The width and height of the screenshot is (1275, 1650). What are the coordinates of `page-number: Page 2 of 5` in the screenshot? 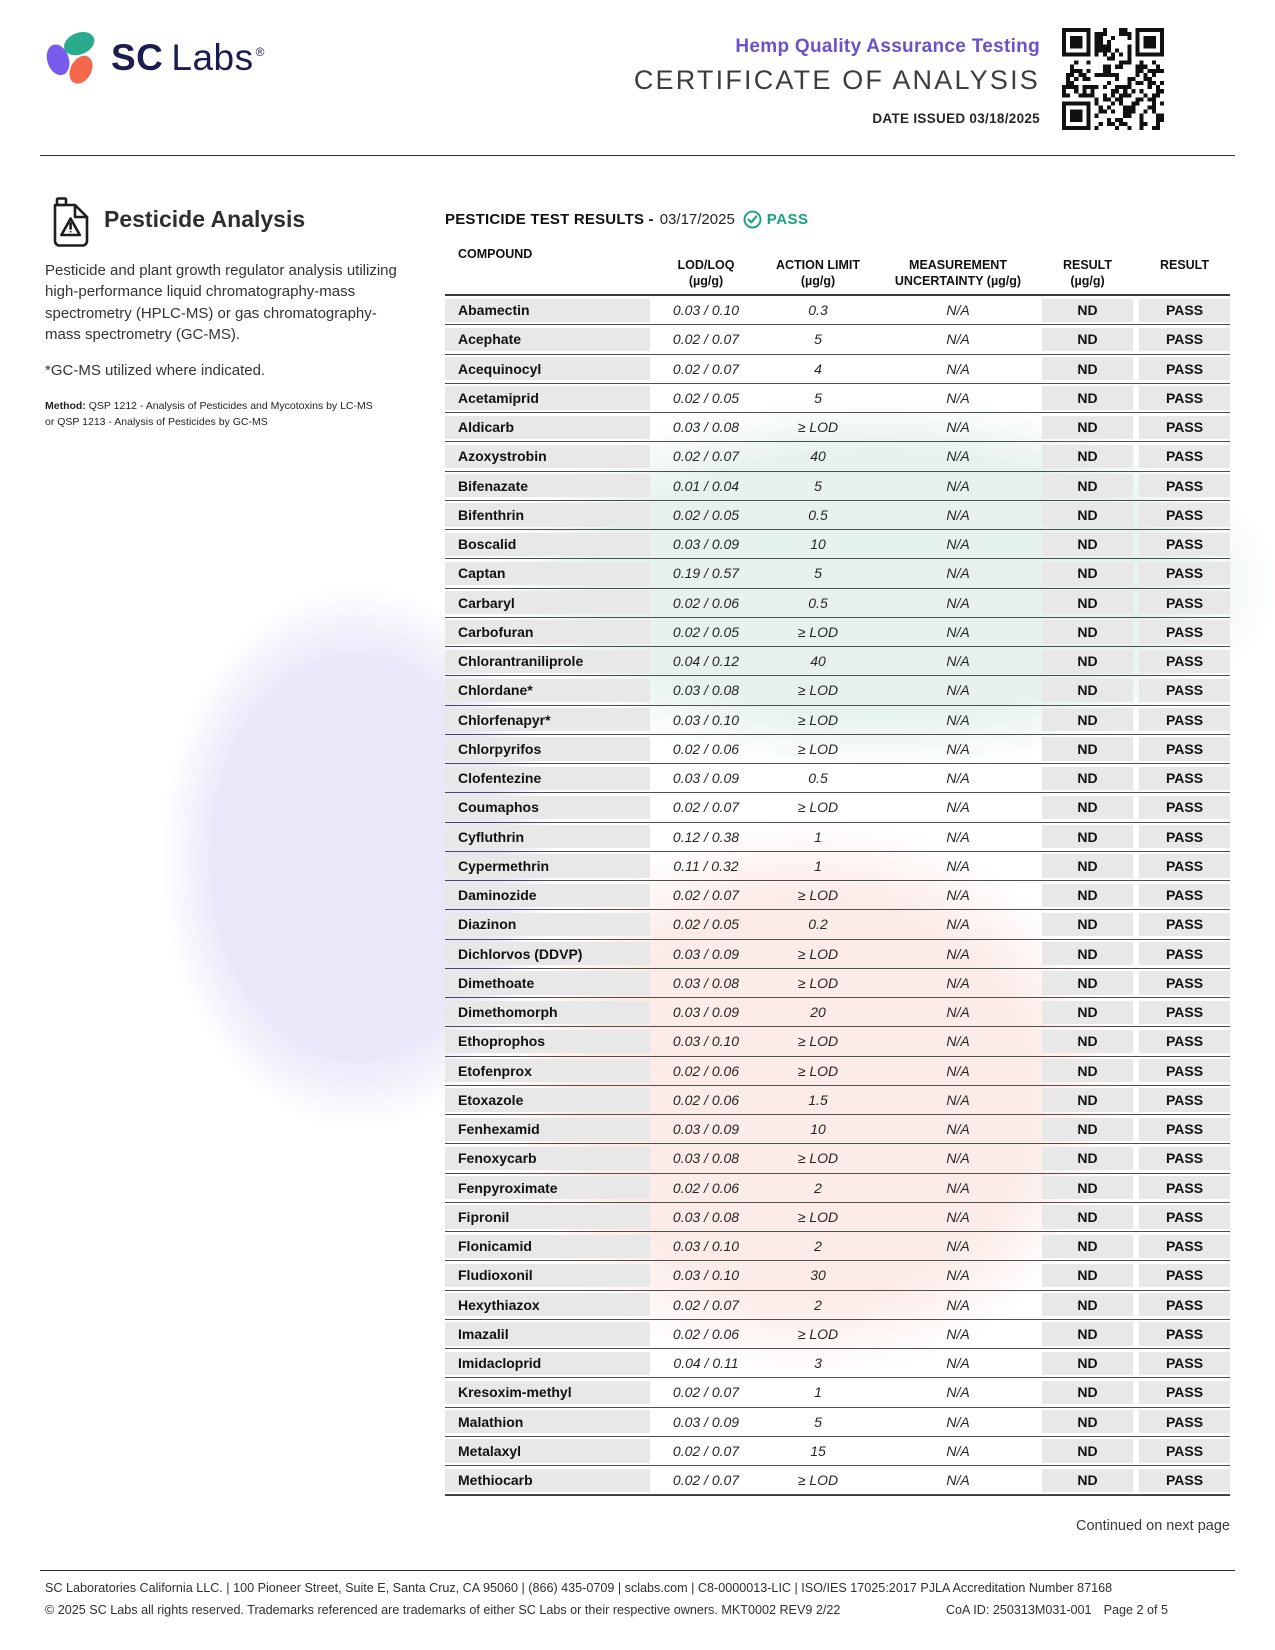 It's located at (1135, 1610).